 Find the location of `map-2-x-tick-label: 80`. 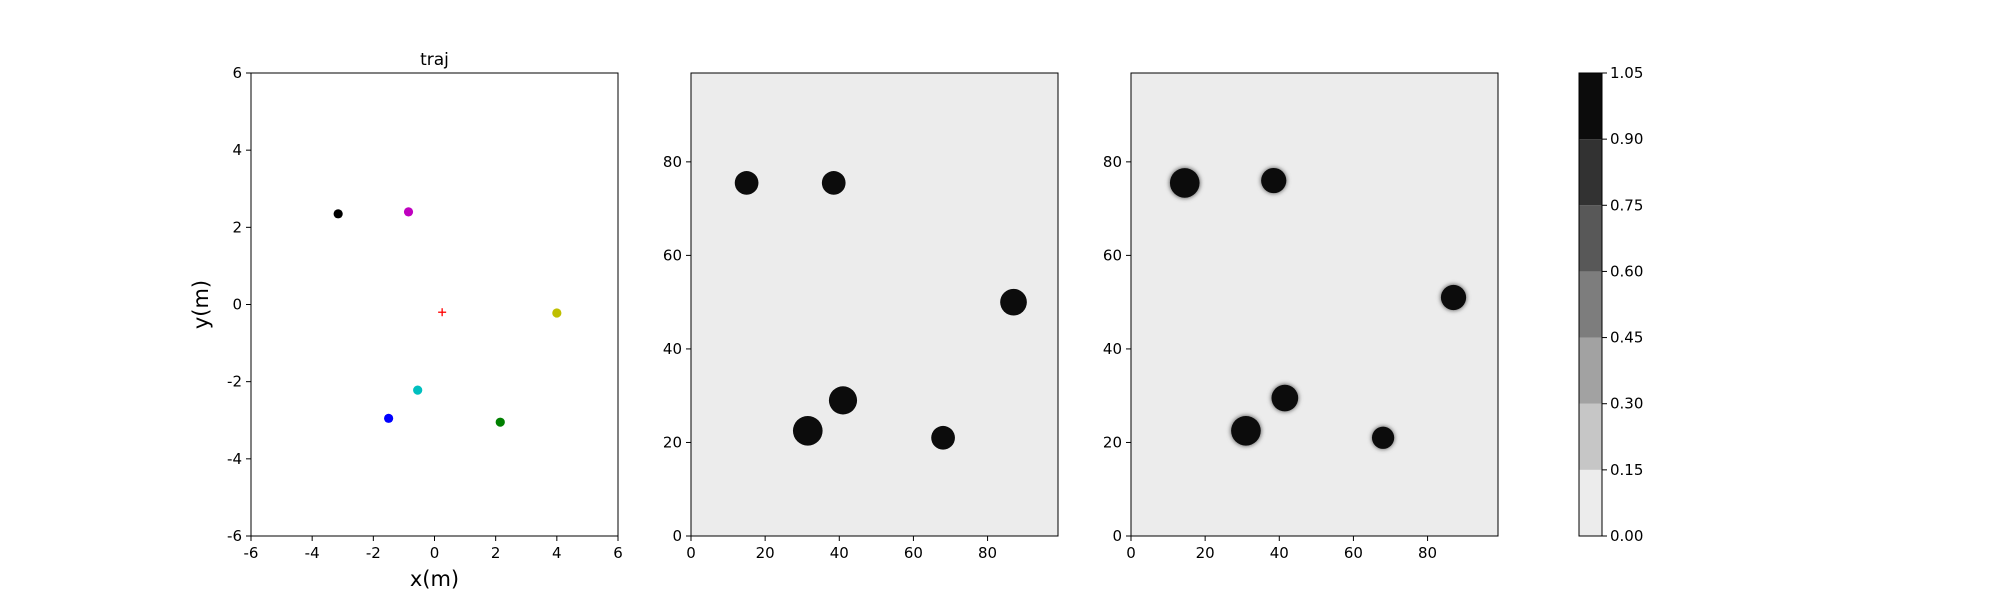

map-2-x-tick-label: 80 is located at coordinates (1427, 553).